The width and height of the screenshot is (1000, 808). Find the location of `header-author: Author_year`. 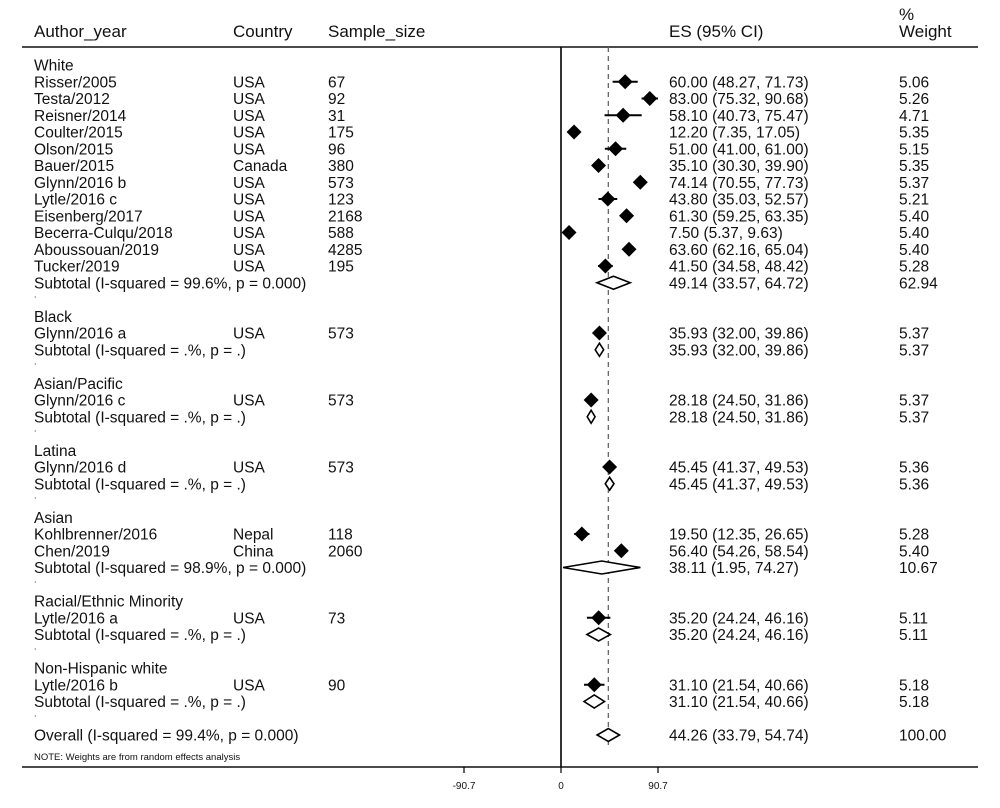

header-author: Author_year is located at coordinates (80, 31).